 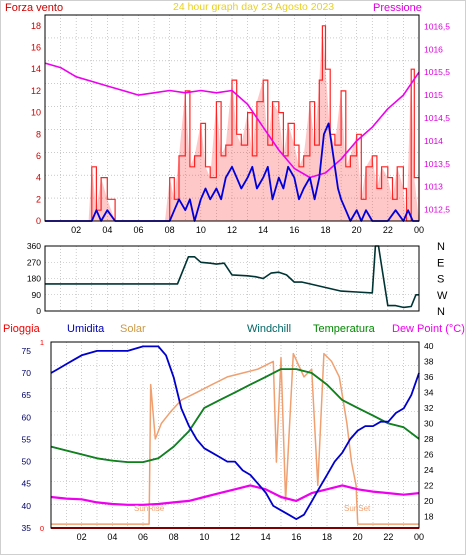 I want to click on panel2-grid, so click(x=232, y=278).